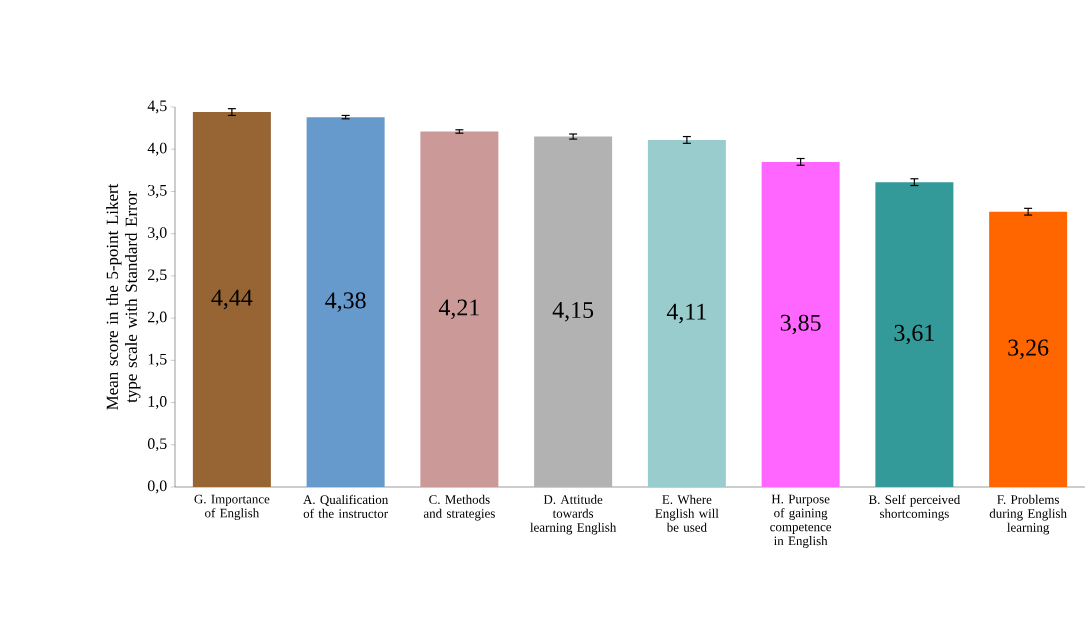  I want to click on data-label: 3,85, so click(800, 324).